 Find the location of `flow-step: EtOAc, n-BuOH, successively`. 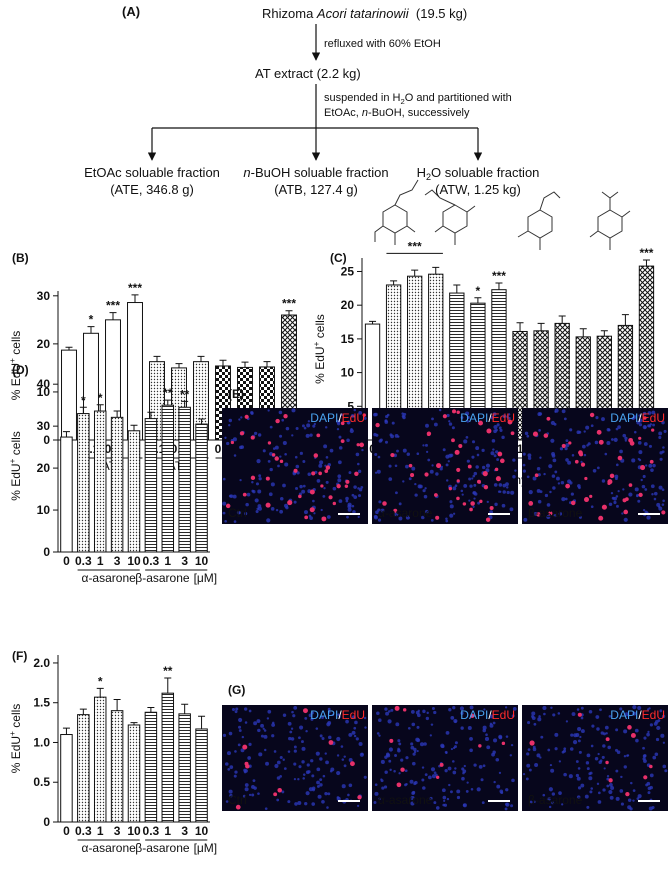

flow-step: EtOAc, n-BuOH, successively is located at coordinates (397, 113).